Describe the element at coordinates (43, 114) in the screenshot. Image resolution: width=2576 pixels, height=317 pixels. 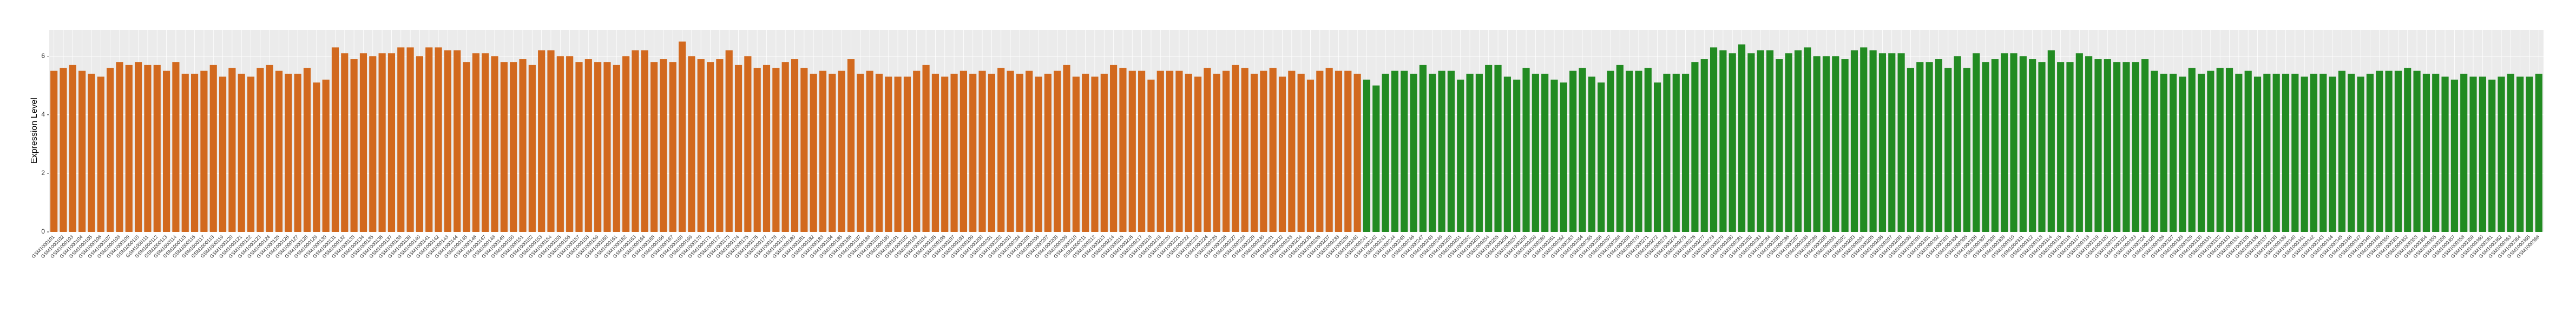
I see `y-tick-label: 4` at that location.